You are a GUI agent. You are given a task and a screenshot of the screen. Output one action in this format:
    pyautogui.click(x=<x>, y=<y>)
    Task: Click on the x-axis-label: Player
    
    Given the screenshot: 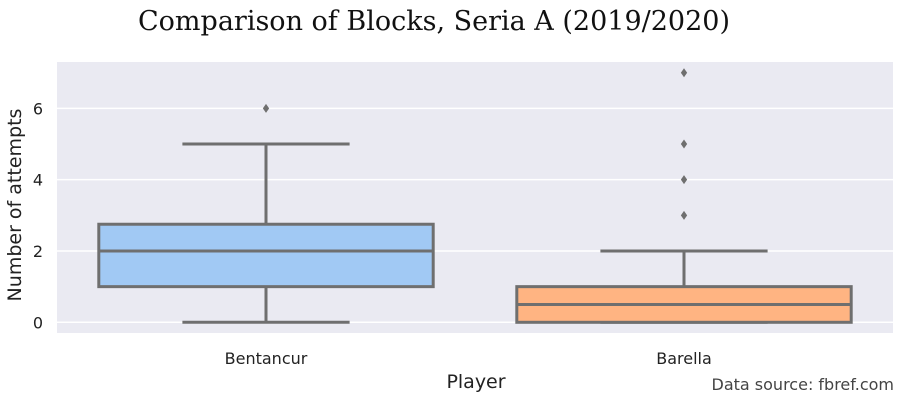 What is the action you would take?
    pyautogui.click(x=475, y=382)
    